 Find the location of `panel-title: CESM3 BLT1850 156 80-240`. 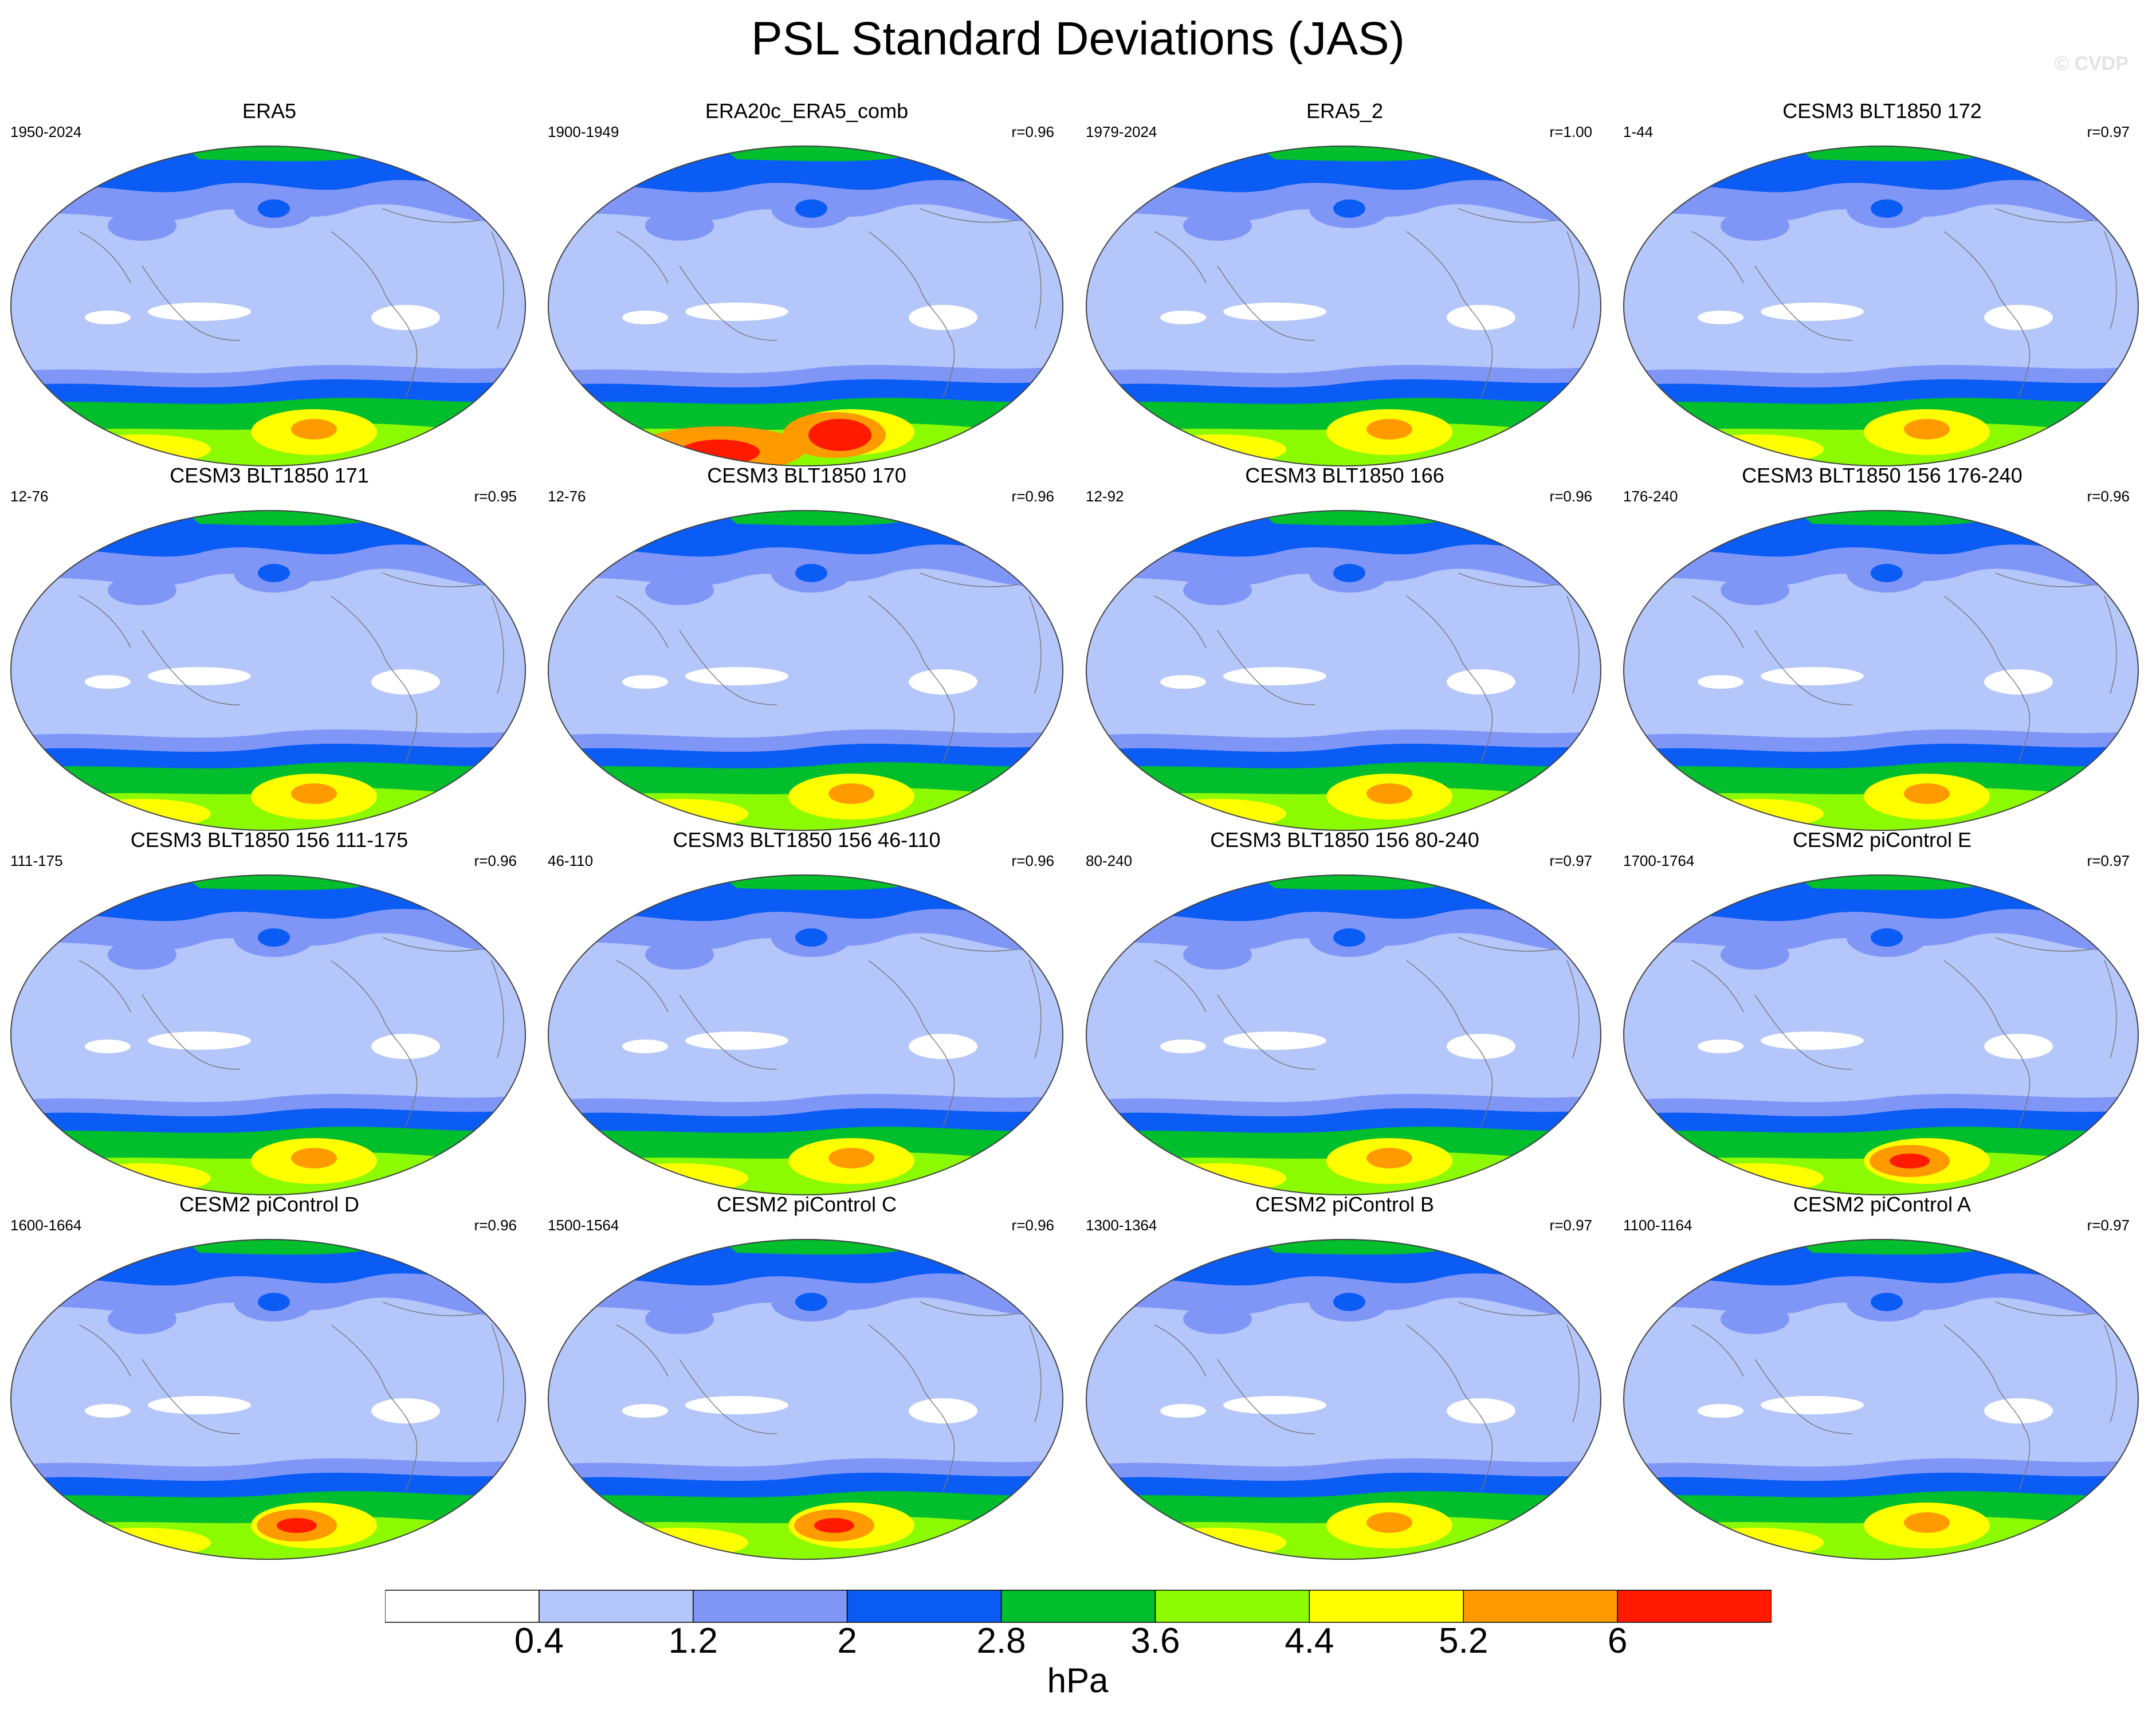

panel-title: CESM3 BLT1850 156 80-240 is located at coordinates (1344, 840).